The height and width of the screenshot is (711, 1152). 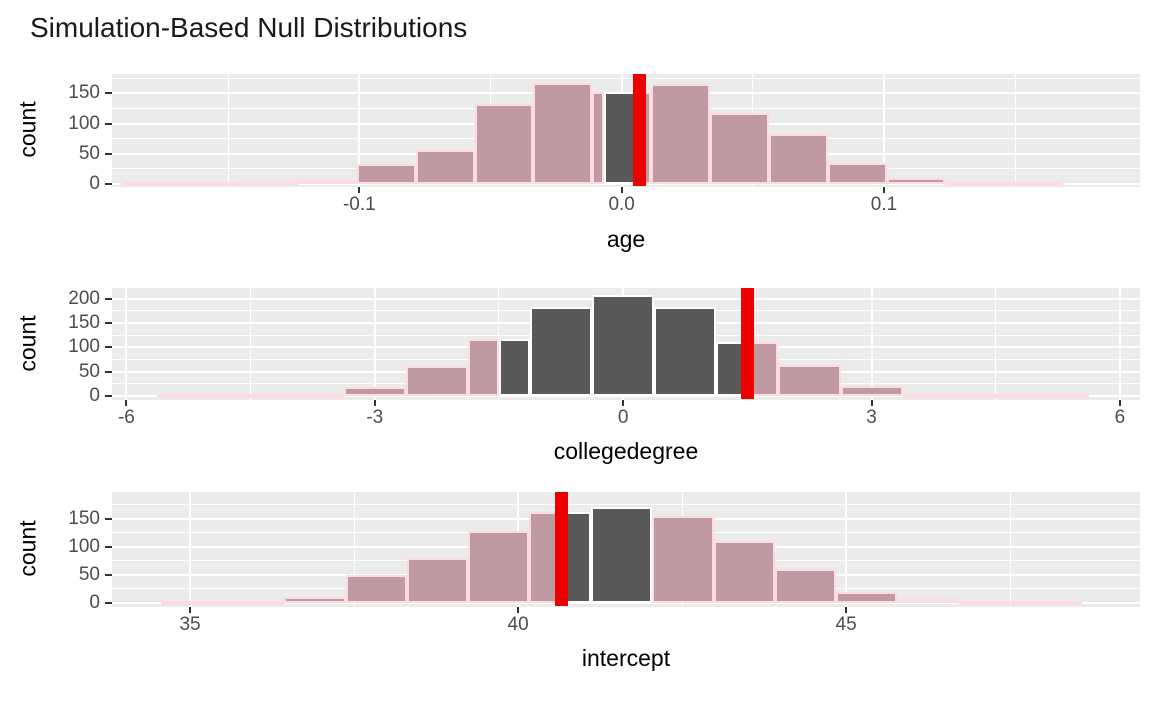 I want to click on x-tick-label: 0.1, so click(x=884, y=204).